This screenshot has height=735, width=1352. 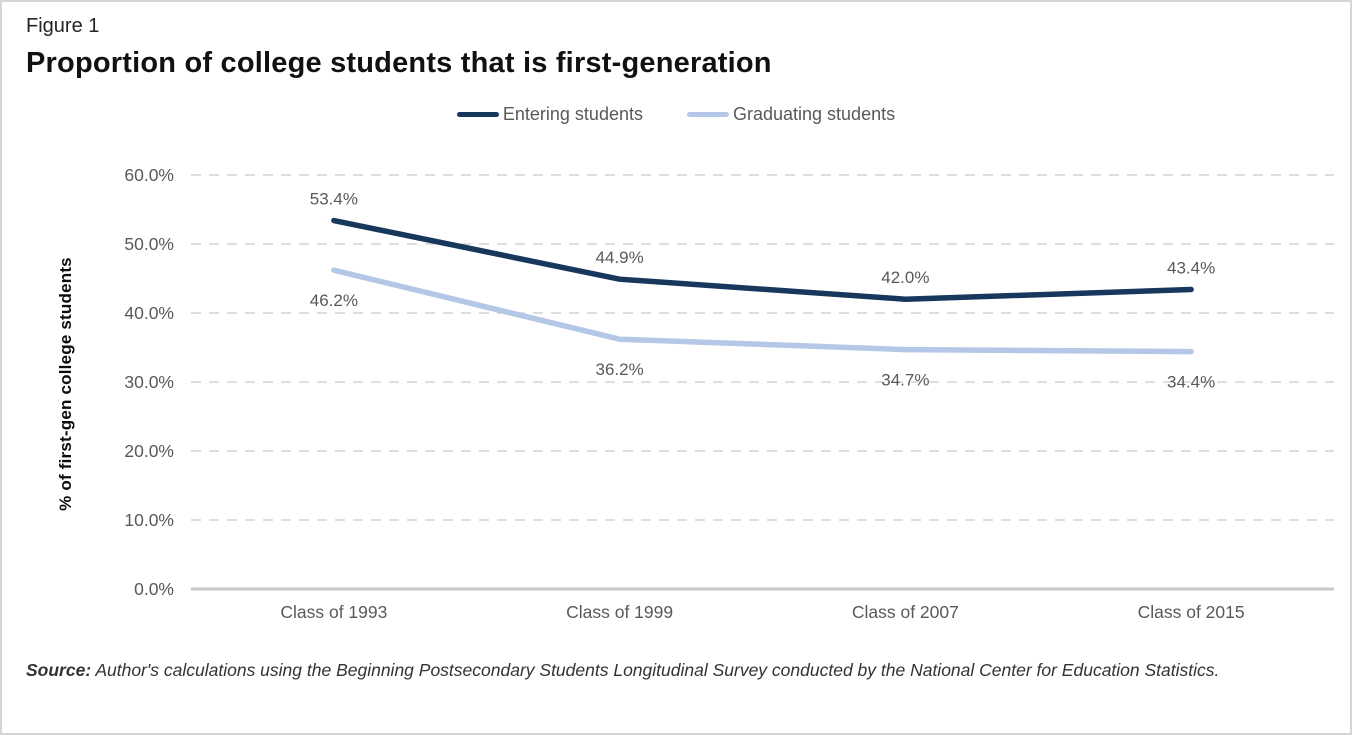 I want to click on y-tick-label: 20.0%, so click(x=149, y=451).